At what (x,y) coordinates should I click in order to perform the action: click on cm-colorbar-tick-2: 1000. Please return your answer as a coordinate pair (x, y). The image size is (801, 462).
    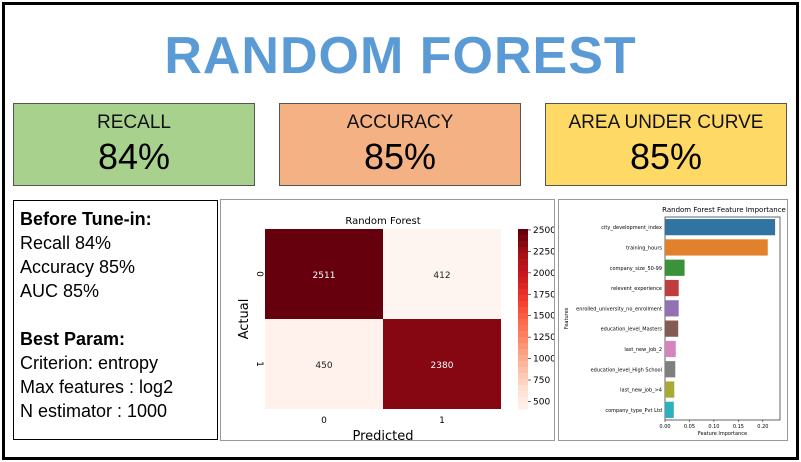
    Looking at the image, I should click on (543, 360).